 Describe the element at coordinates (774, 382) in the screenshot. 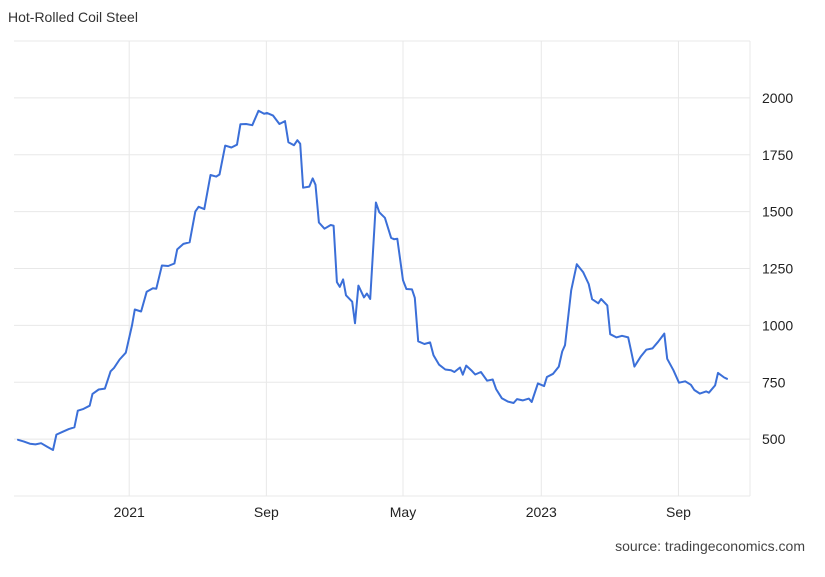

I see `y-tick-label: 750` at that location.